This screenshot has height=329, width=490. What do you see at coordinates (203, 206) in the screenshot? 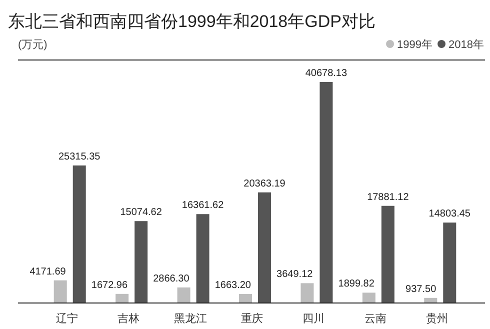
I see `data-label: 16361.62` at bounding box center [203, 206].